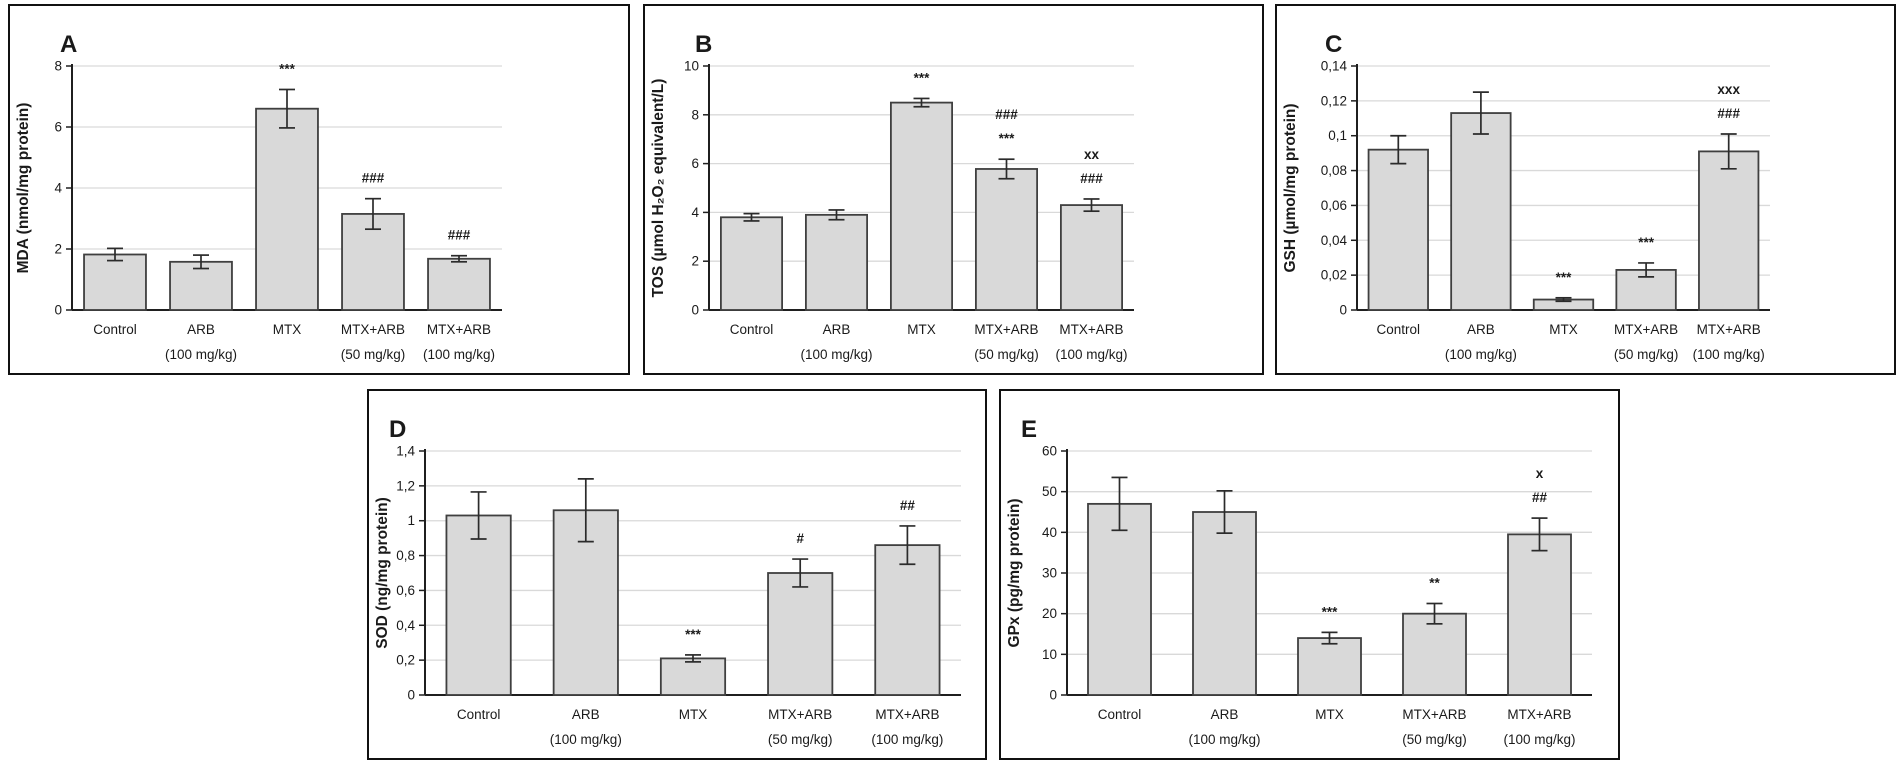 Image resolution: width=1902 pixels, height=764 pixels. Describe the element at coordinates (1334, 66) in the screenshot. I see `y-tick-label: 0,14` at that location.